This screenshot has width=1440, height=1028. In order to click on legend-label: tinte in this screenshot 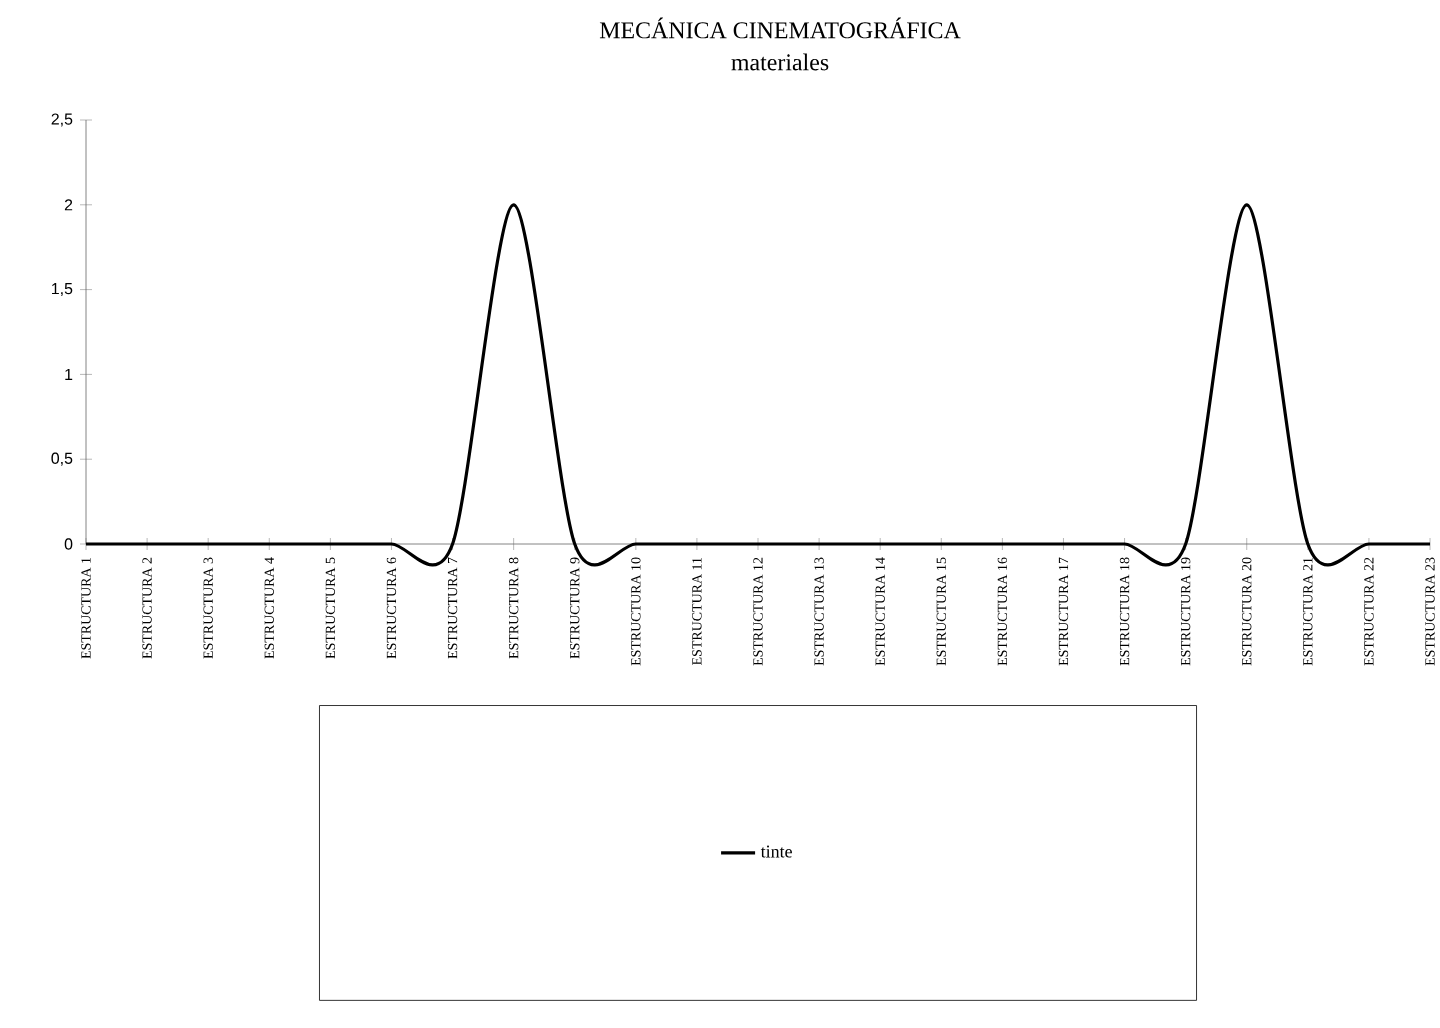, I will do `click(776, 851)`.